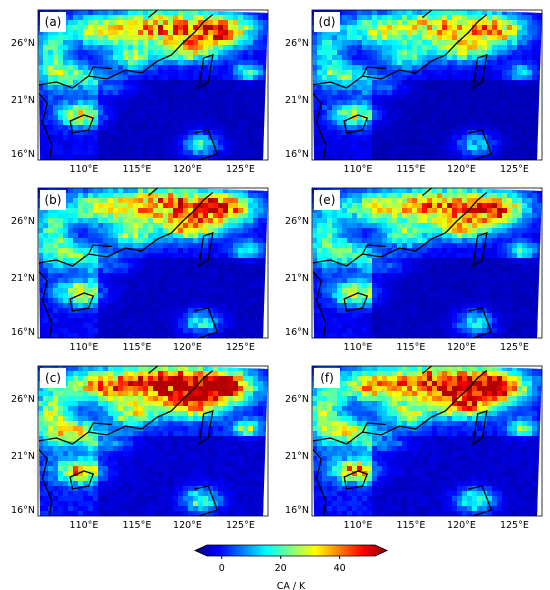 Image resolution: width=550 pixels, height=590 pixels. I want to click on map-panel-c: 26°N 21°N 16°N 110°E 115°E 120°E 125°E (c), so click(140, 448).